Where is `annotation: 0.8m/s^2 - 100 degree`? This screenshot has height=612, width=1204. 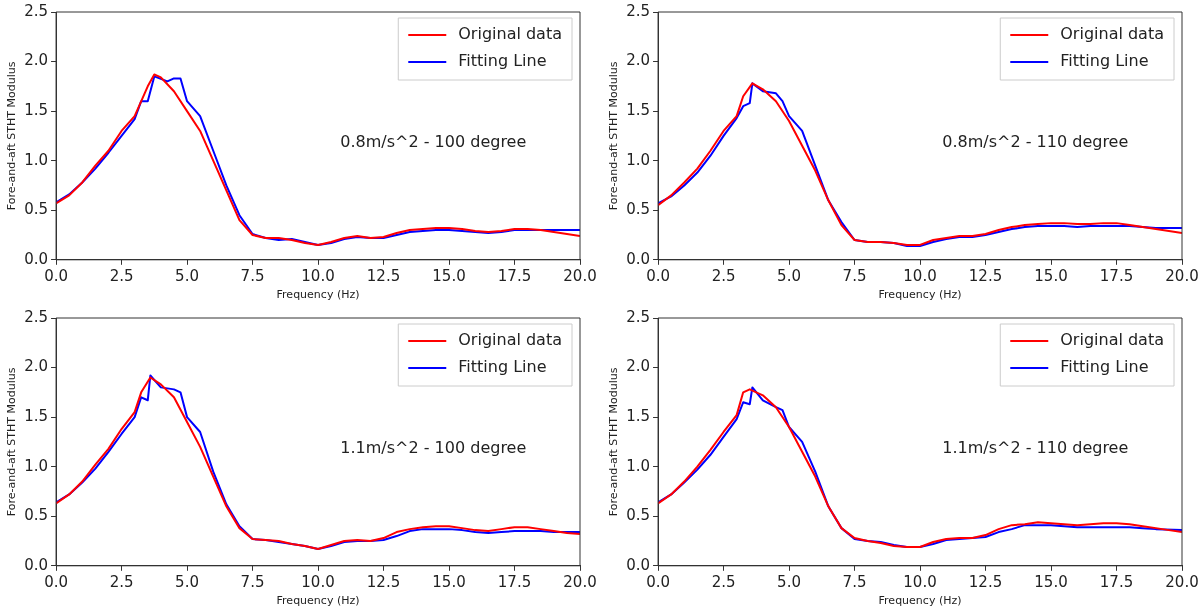 annotation: 0.8m/s^2 - 100 degree is located at coordinates (433, 142).